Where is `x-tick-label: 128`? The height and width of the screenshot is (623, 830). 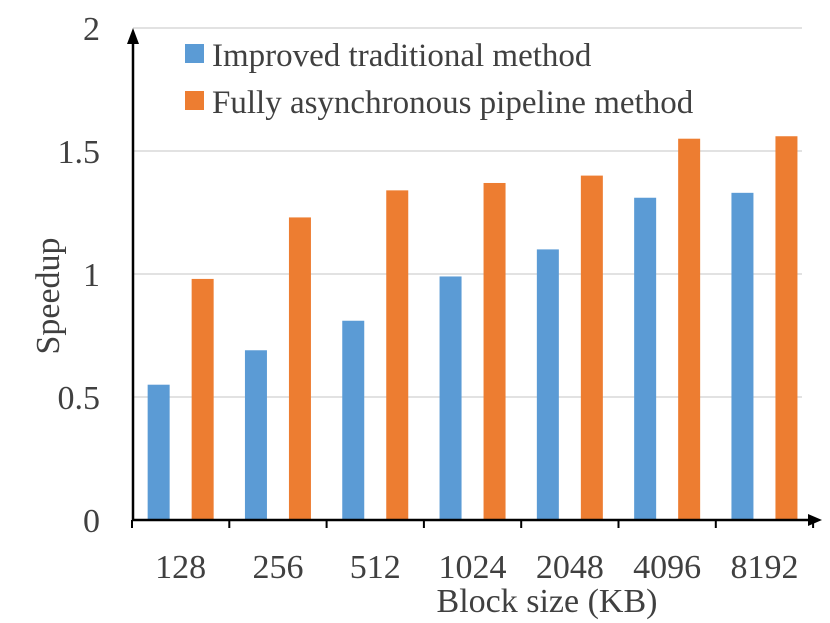 x-tick-label: 128 is located at coordinates (180, 567).